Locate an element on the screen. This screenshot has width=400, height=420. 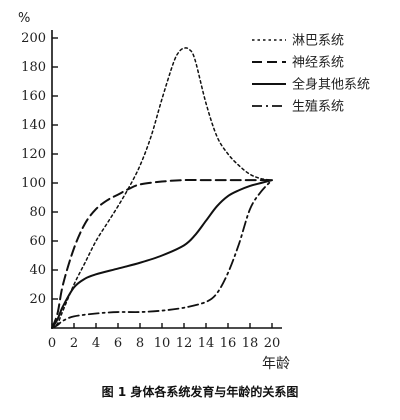
x-tick-label: 2 is located at coordinates (74, 343).